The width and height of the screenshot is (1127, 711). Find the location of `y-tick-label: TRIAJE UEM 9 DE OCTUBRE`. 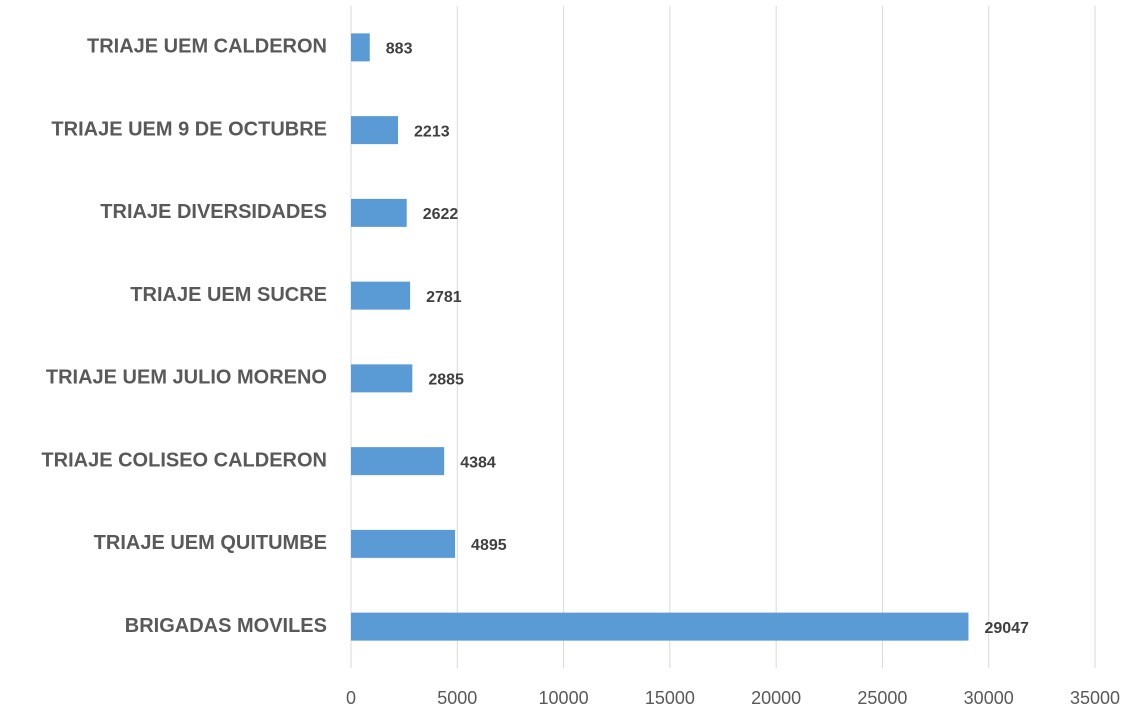

y-tick-label: TRIAJE UEM 9 DE OCTUBRE is located at coordinates (189, 129).